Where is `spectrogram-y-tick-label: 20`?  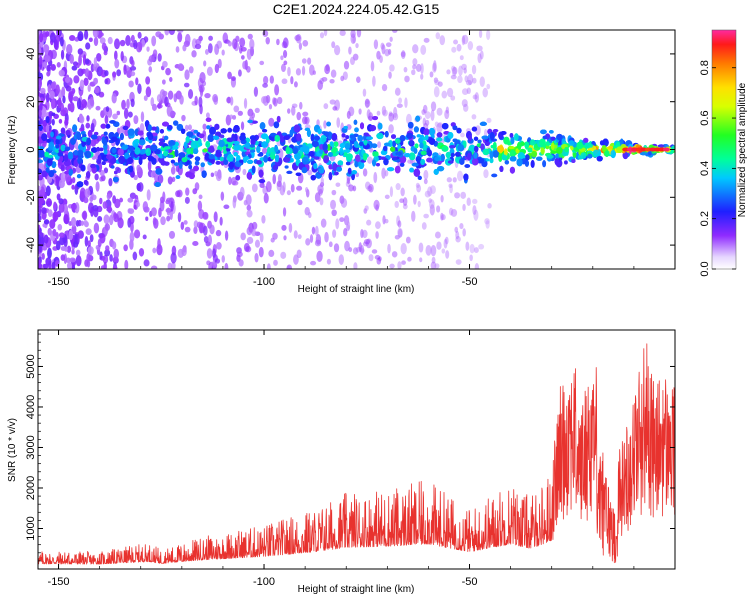 spectrogram-y-tick-label: 20 is located at coordinates (31, 102).